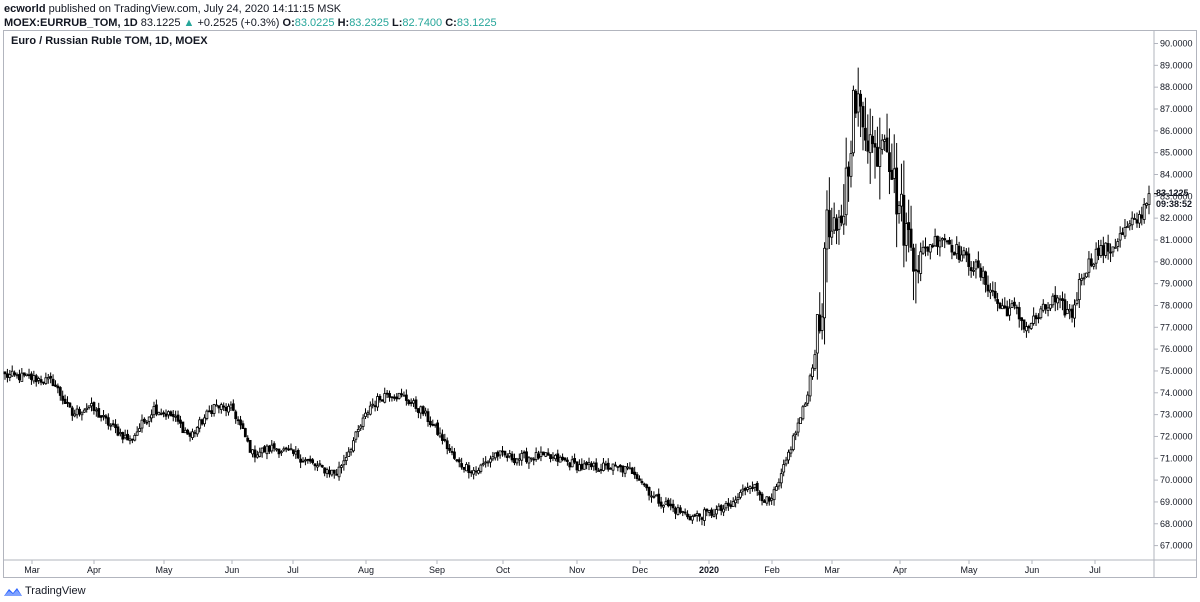 Image resolution: width=1200 pixels, height=602 pixels. What do you see at coordinates (94, 570) in the screenshot?
I see `time-tick-label: Apr` at bounding box center [94, 570].